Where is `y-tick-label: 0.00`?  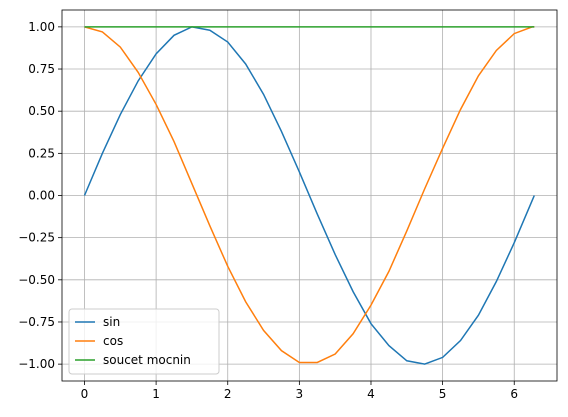 y-tick-label: 0.00 is located at coordinates (41, 196).